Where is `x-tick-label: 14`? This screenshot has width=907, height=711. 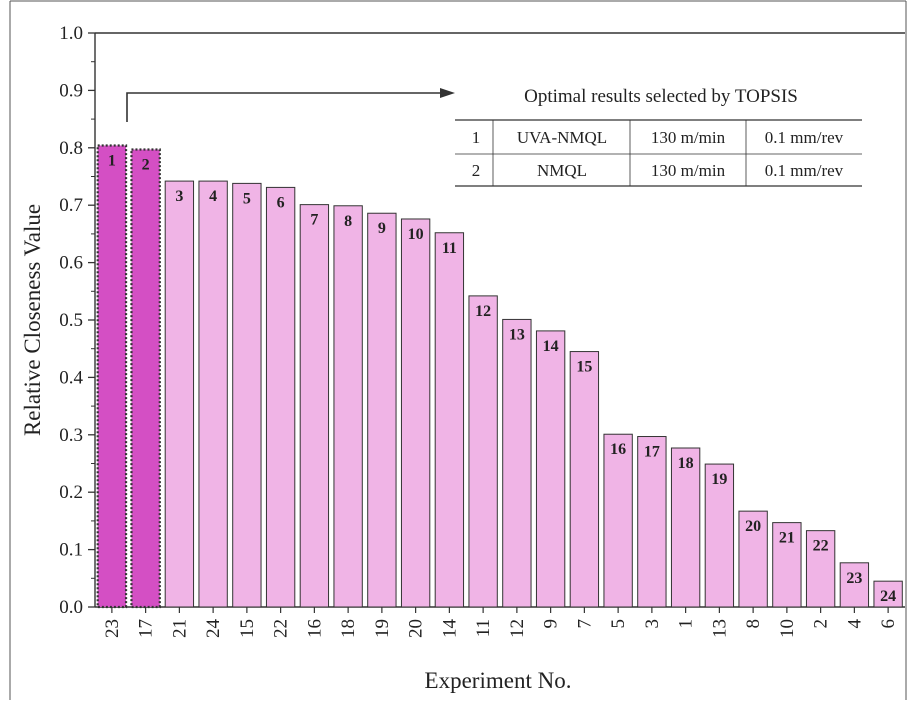 x-tick-label: 14 is located at coordinates (449, 629).